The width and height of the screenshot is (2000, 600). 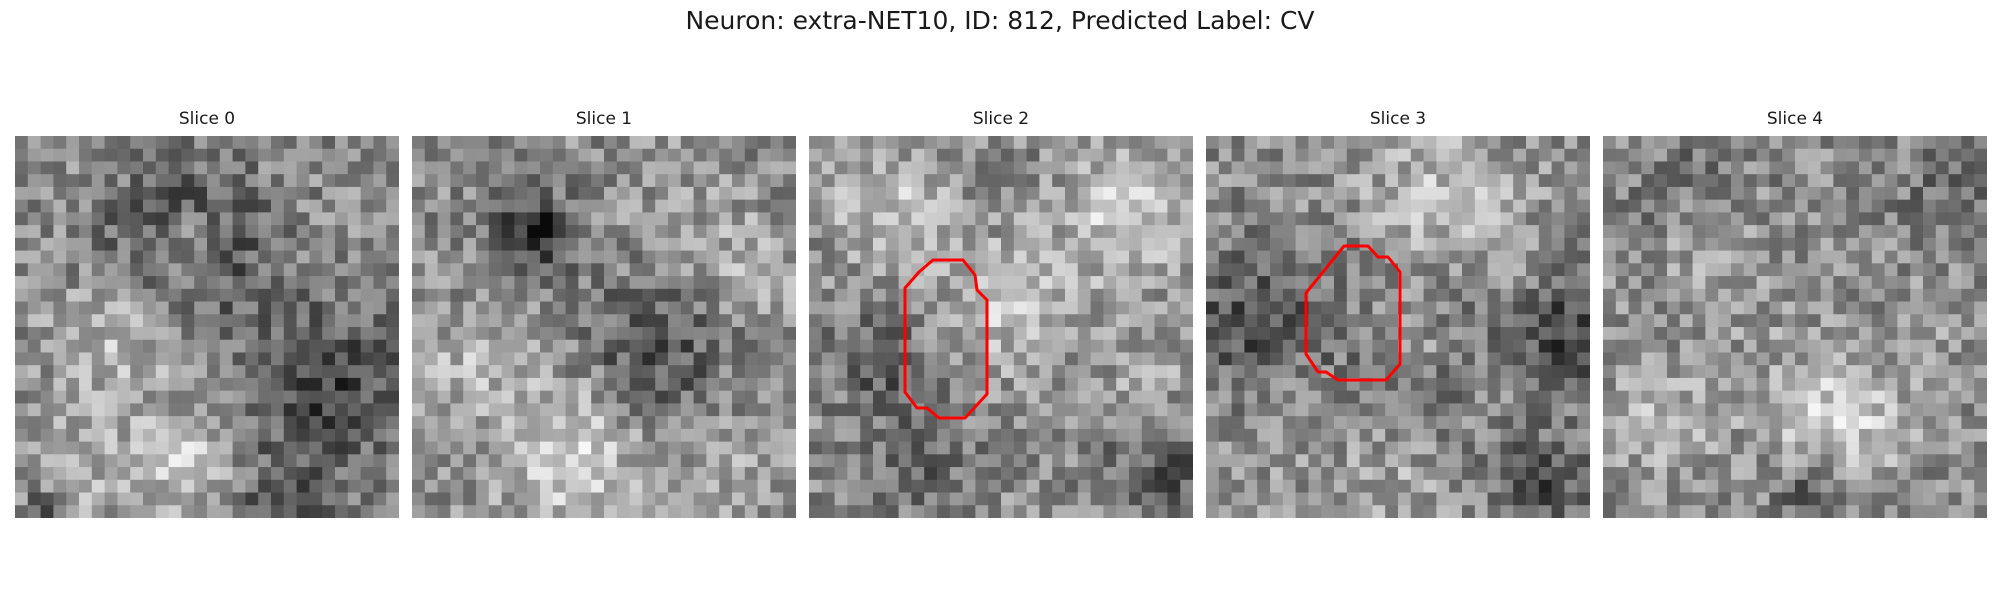 I want to click on slice-title: Slice 1, so click(x=604, y=119).